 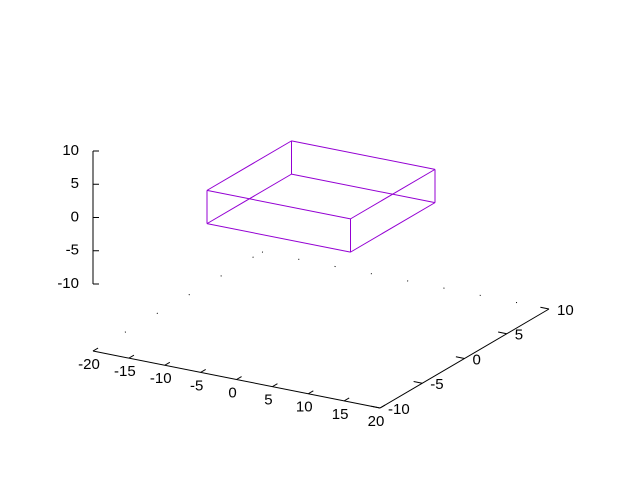 What do you see at coordinates (304, 407) in the screenshot?
I see `x-tick-label: 10` at bounding box center [304, 407].